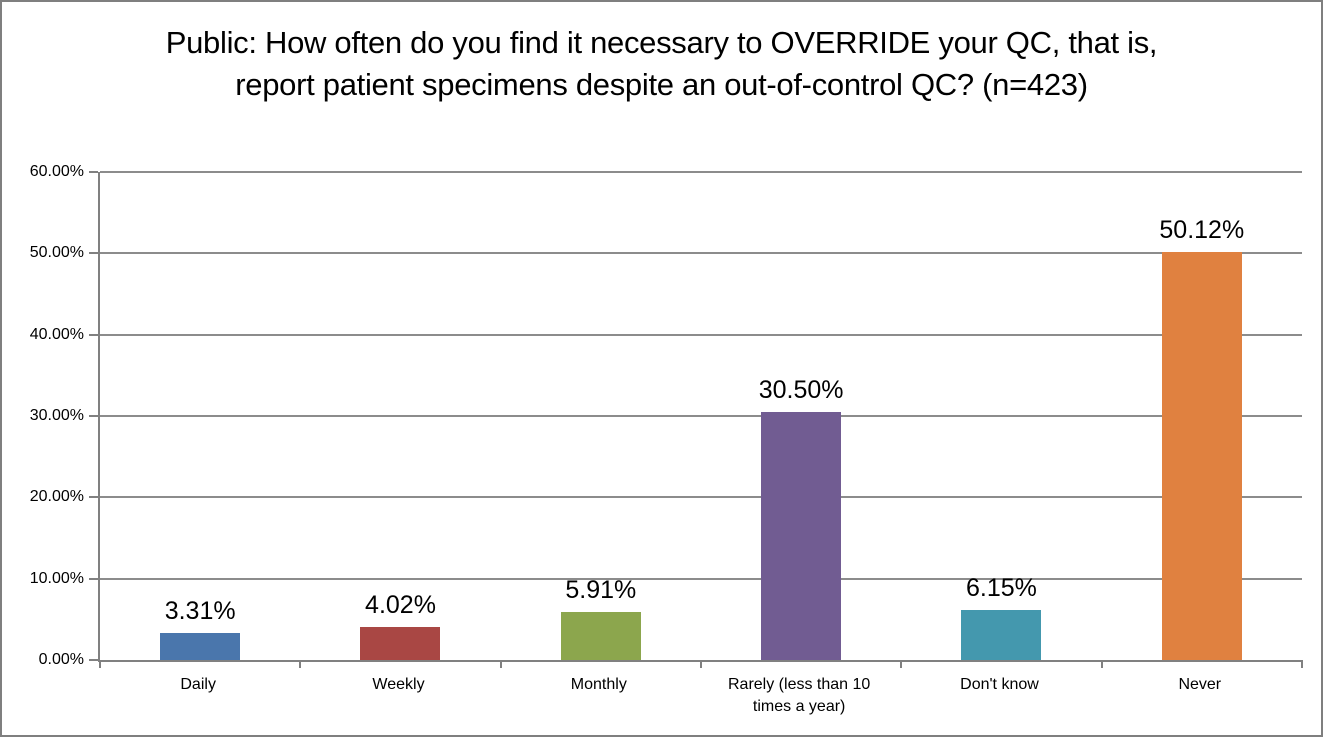 The width and height of the screenshot is (1323, 737). I want to click on bar-column: 3.31%, so click(200, 416).